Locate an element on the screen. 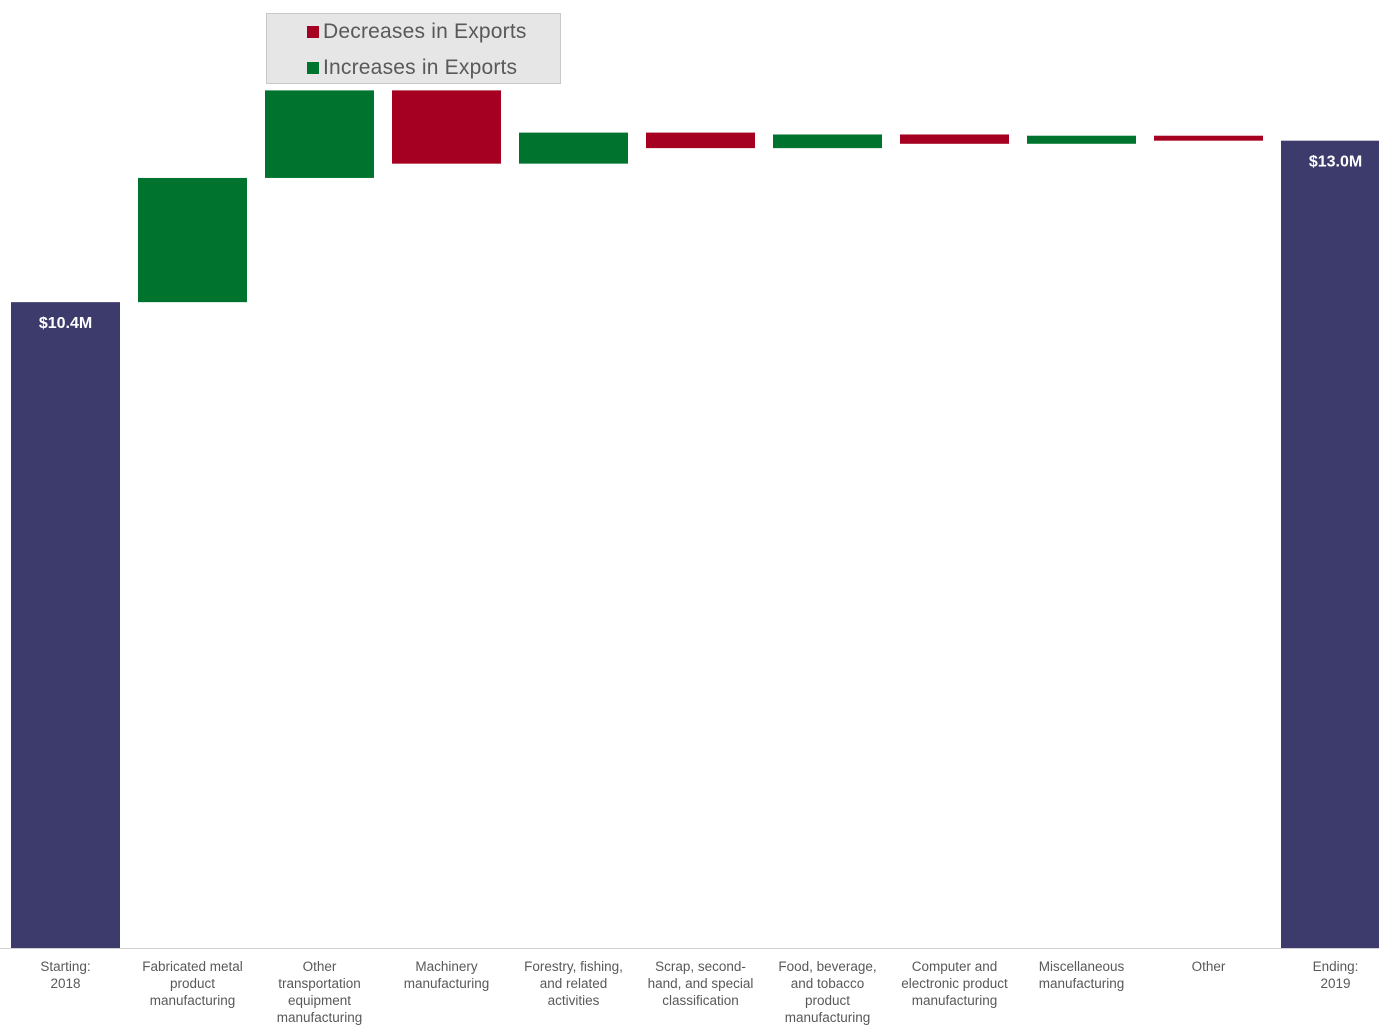 This screenshot has height=1026, width=1379. x-tick-label-line: classification is located at coordinates (700, 1000).